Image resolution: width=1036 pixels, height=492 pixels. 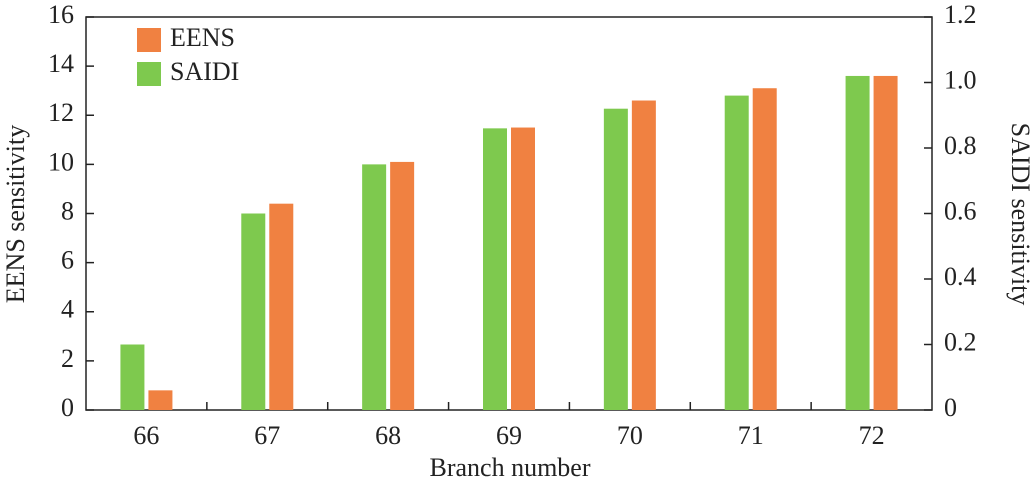 What do you see at coordinates (960, 14) in the screenshot?
I see `y2-tick-label: 1.2` at bounding box center [960, 14].